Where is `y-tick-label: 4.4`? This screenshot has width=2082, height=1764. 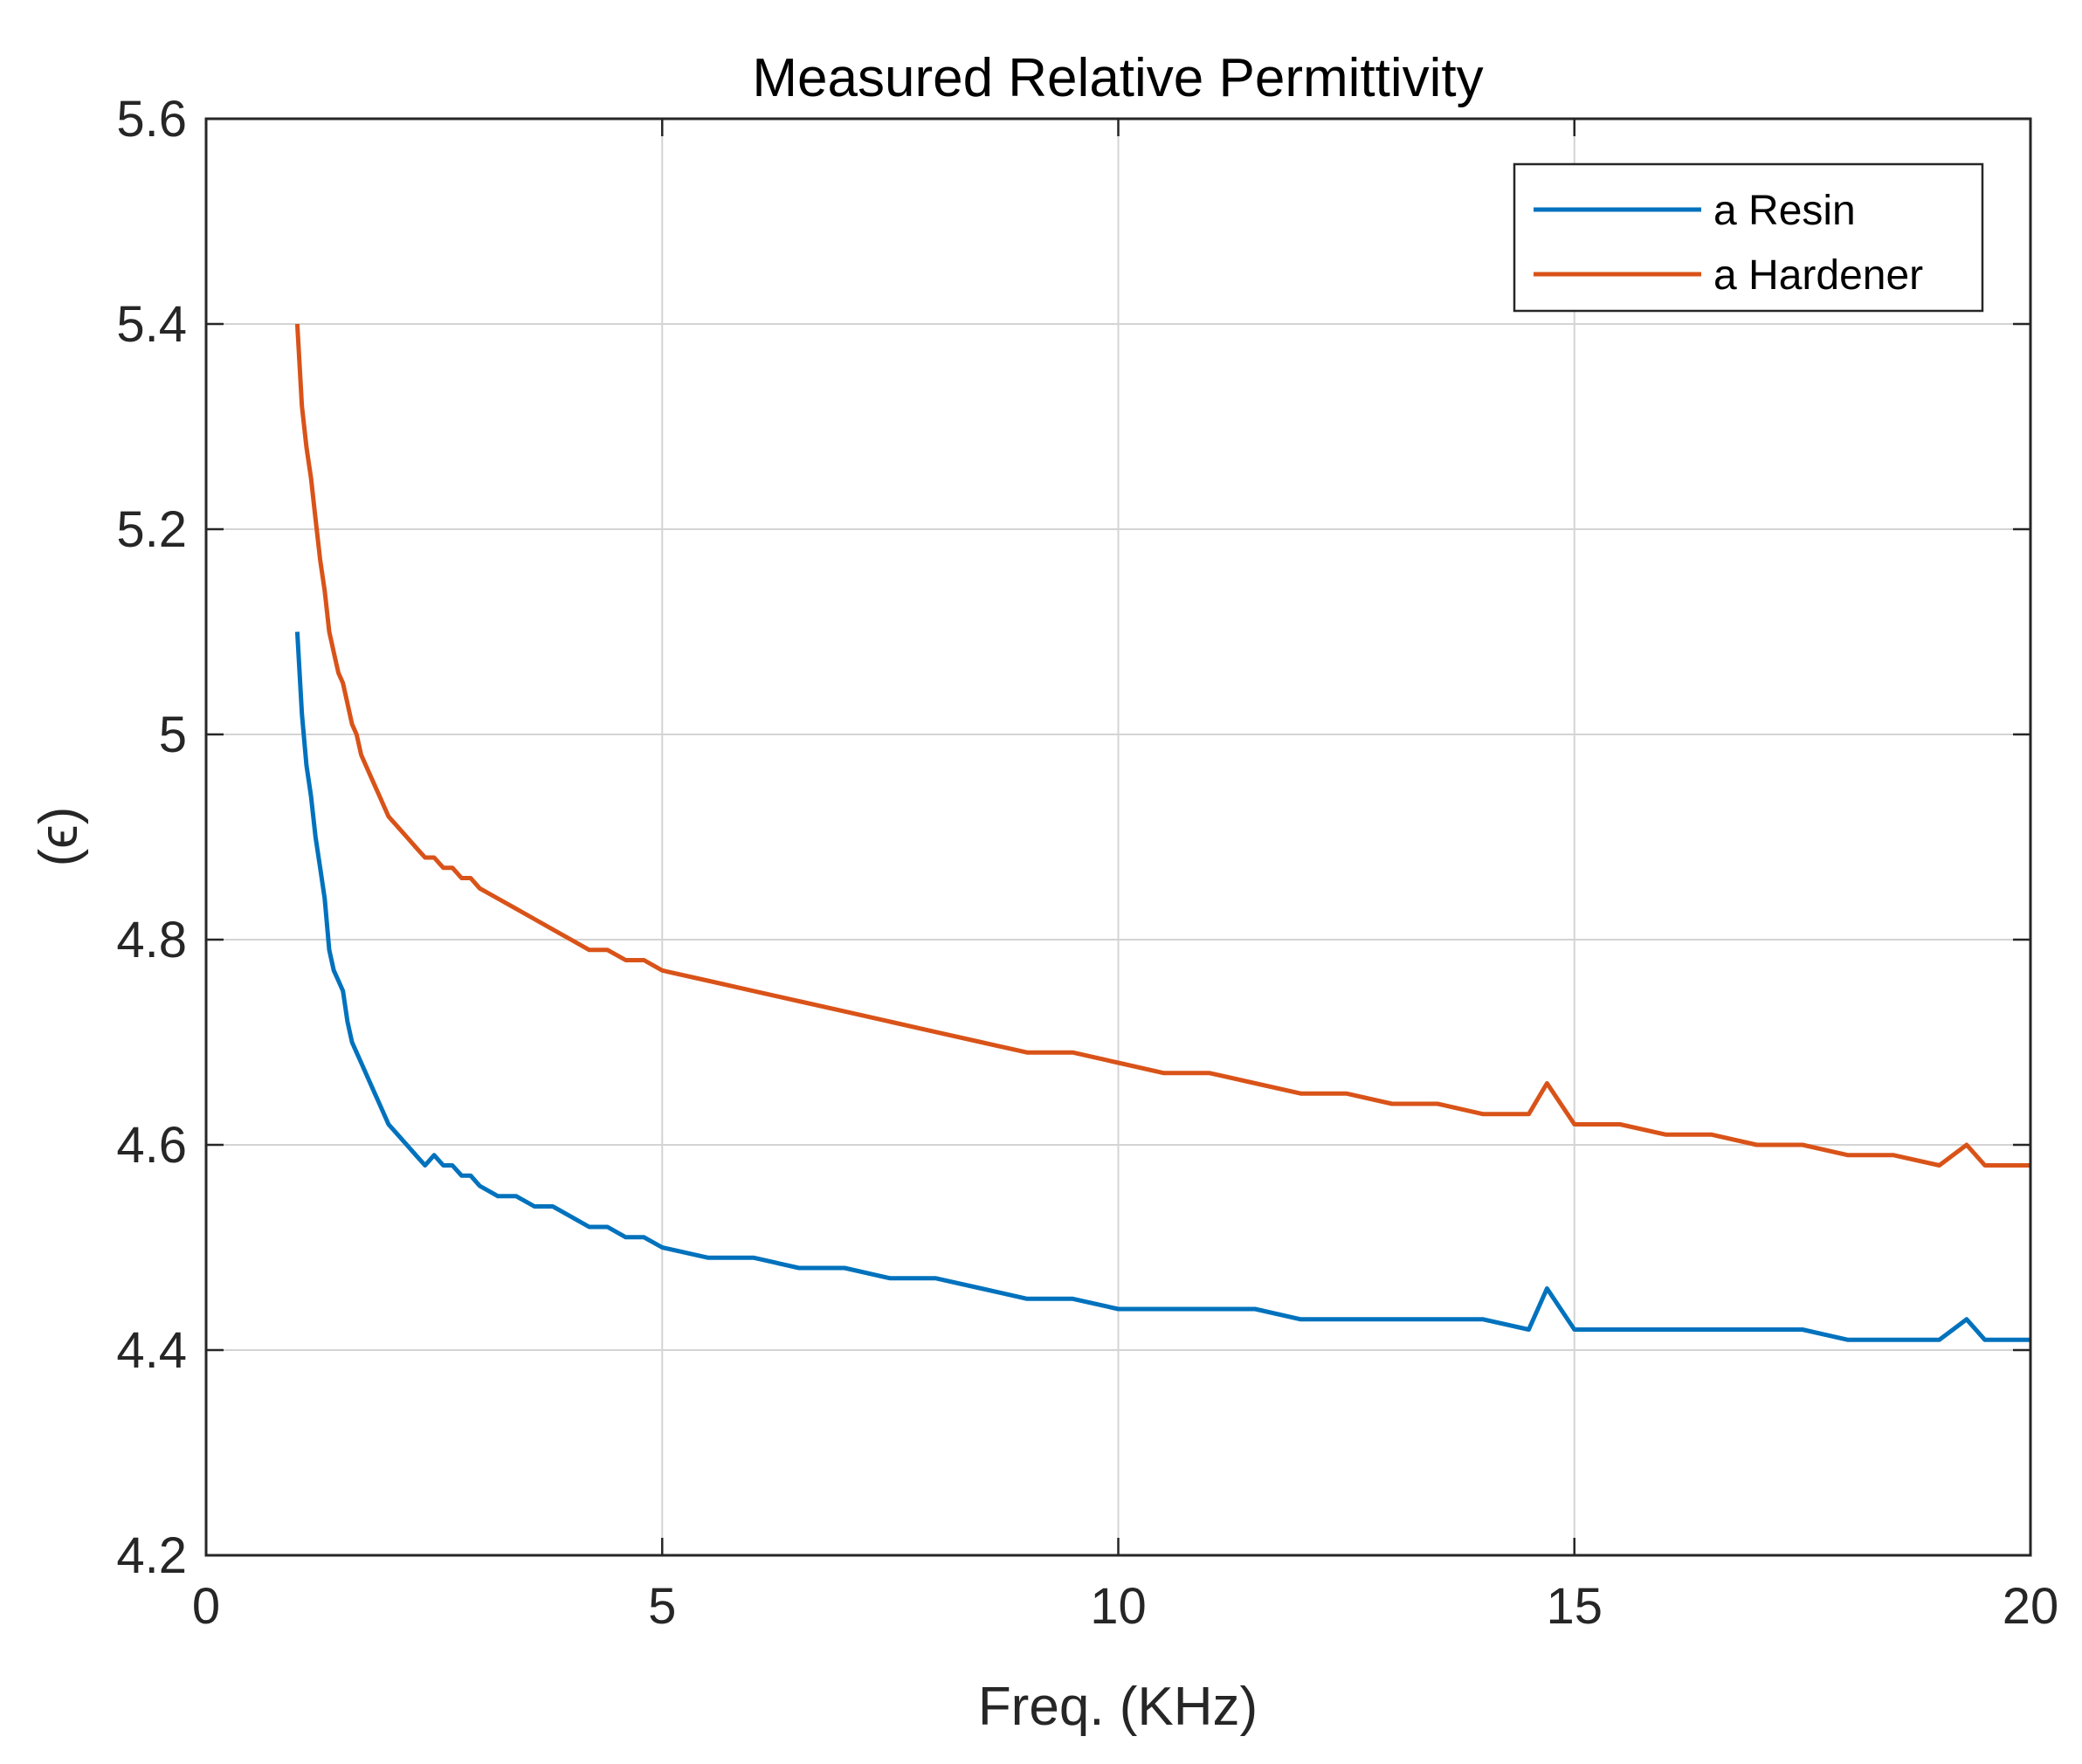 y-tick-label: 4.4 is located at coordinates (151, 1351).